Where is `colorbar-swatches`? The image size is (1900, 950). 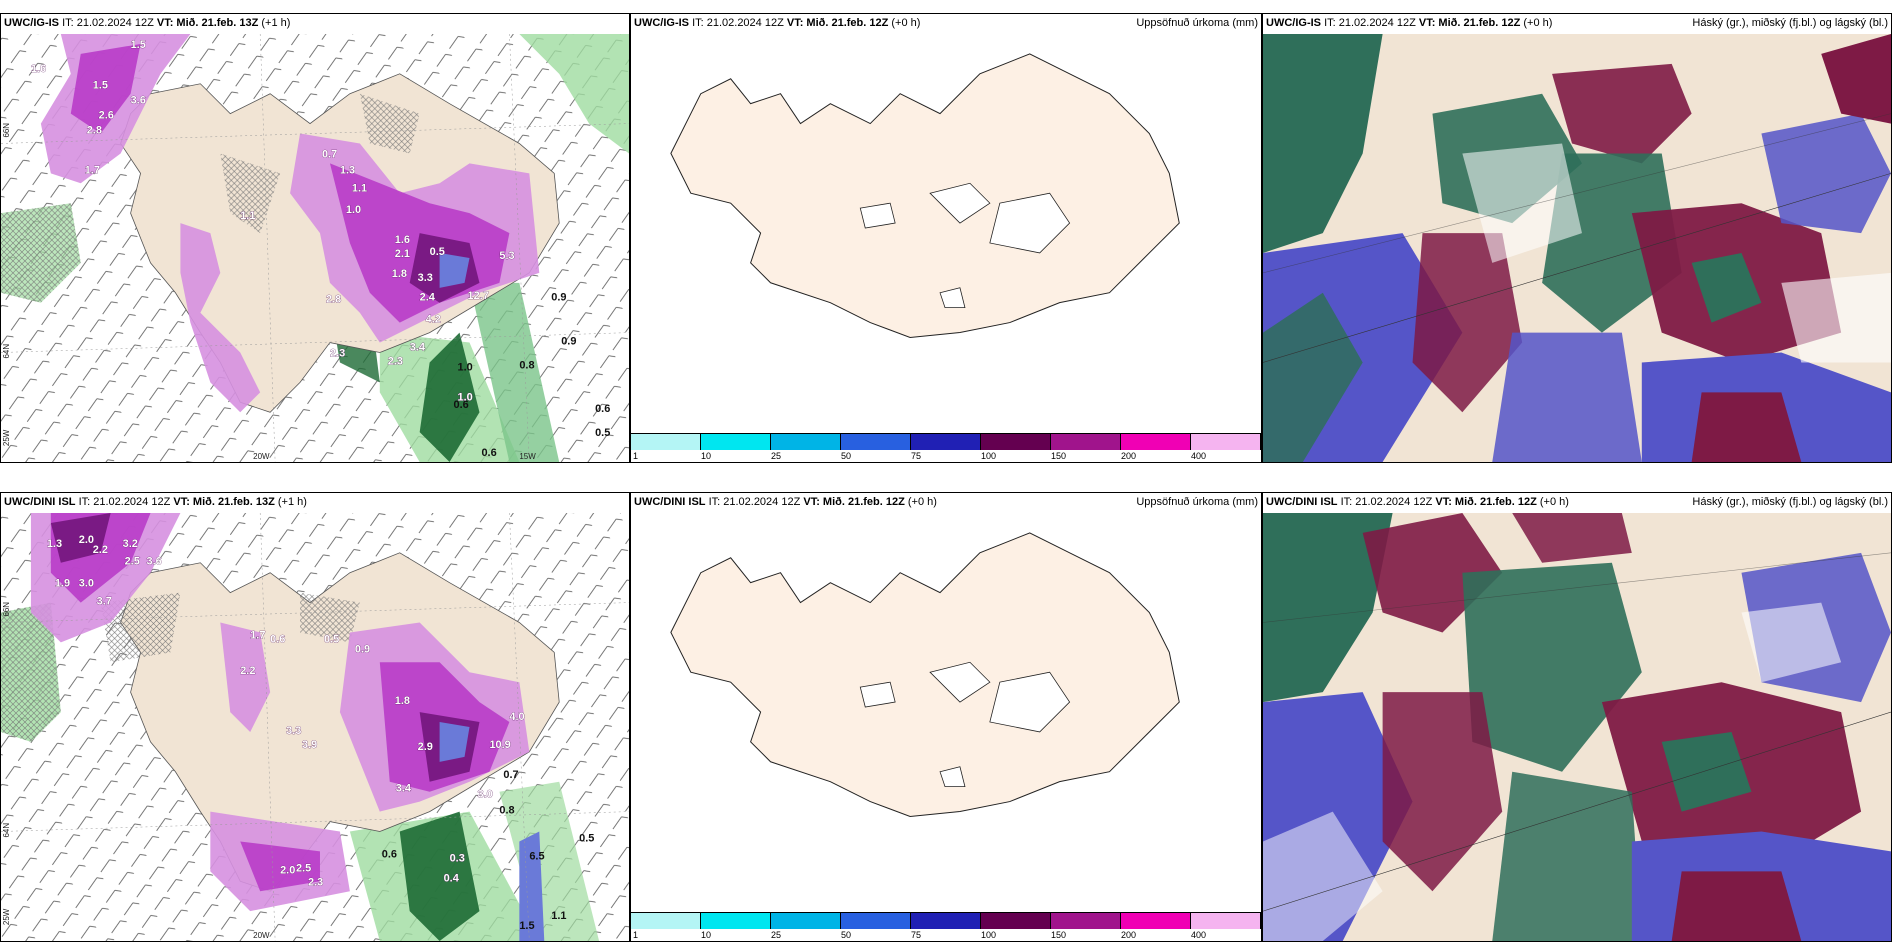
colorbar-swatches is located at coordinates (946, 442).